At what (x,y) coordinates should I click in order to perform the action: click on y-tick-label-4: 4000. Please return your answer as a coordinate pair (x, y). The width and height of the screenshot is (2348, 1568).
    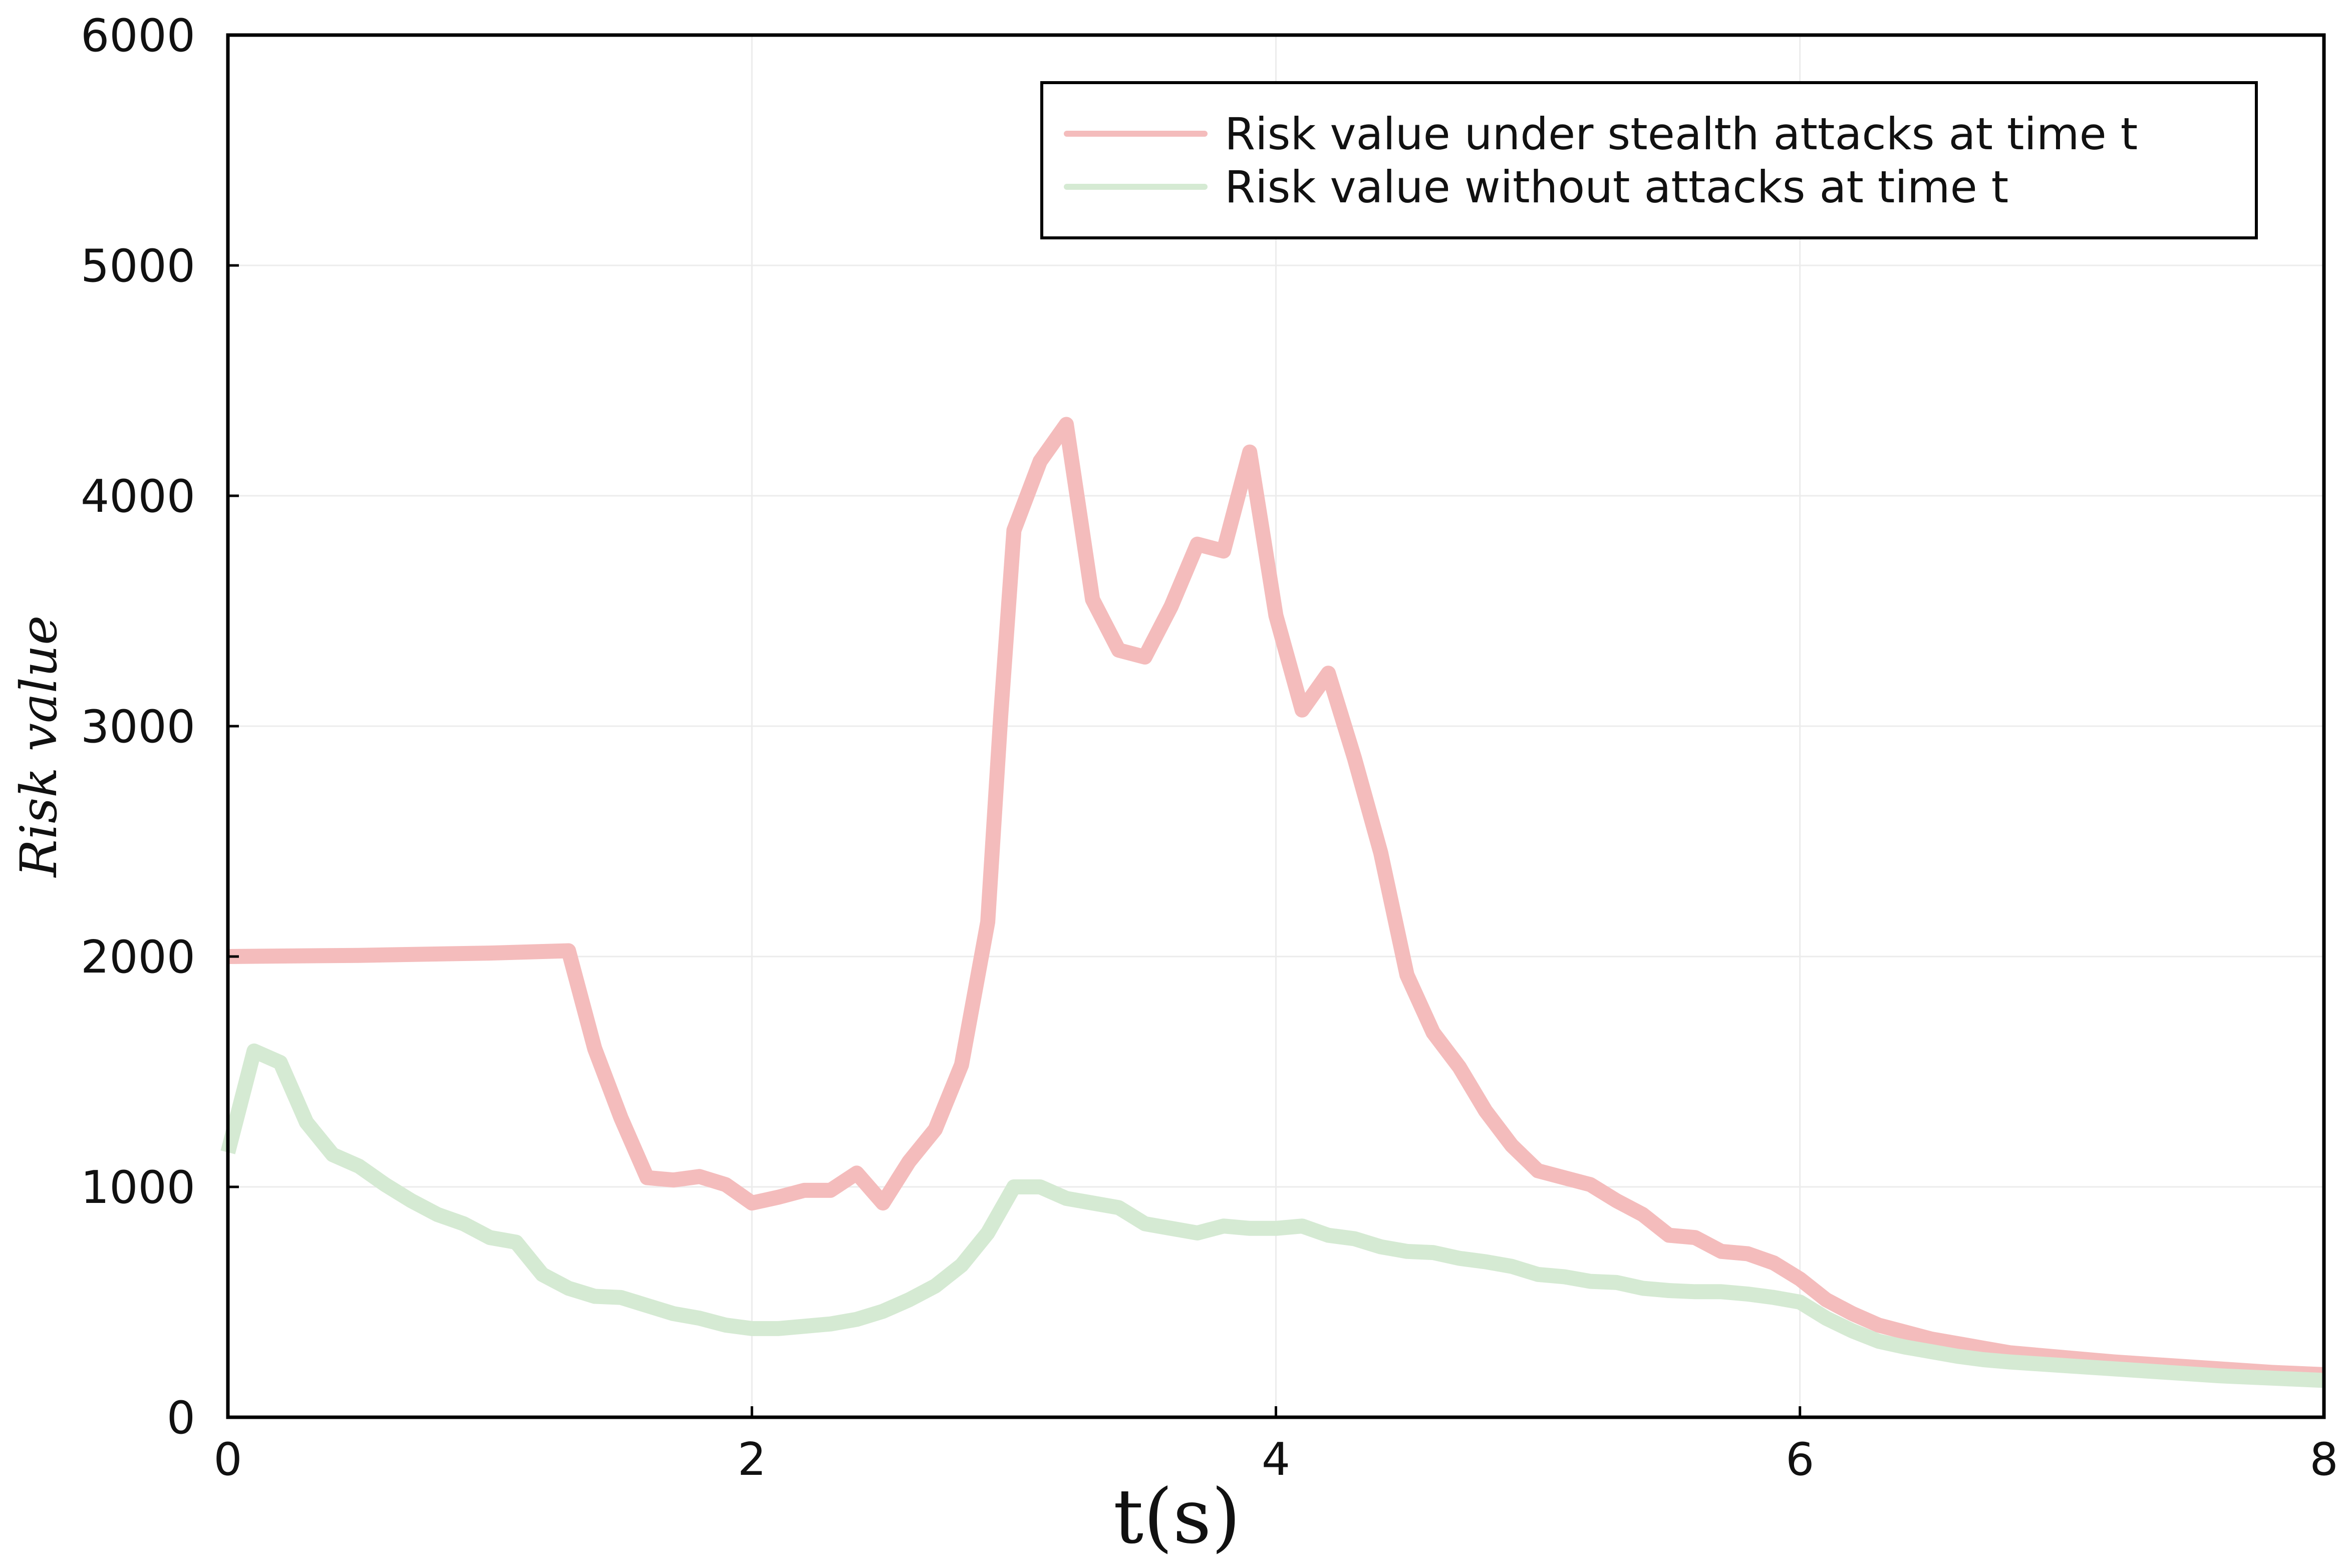
    Looking at the image, I should click on (138, 496).